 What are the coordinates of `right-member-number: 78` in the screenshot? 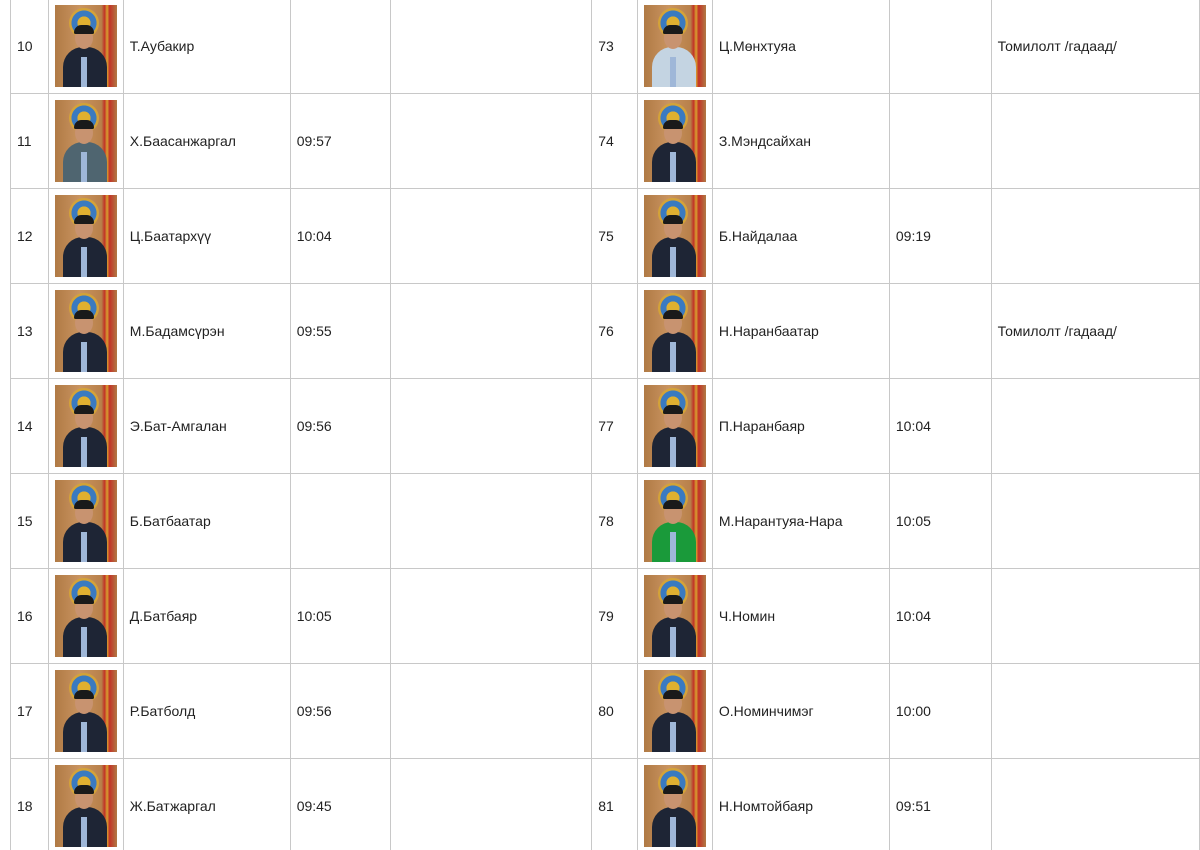 It's located at (614, 521).